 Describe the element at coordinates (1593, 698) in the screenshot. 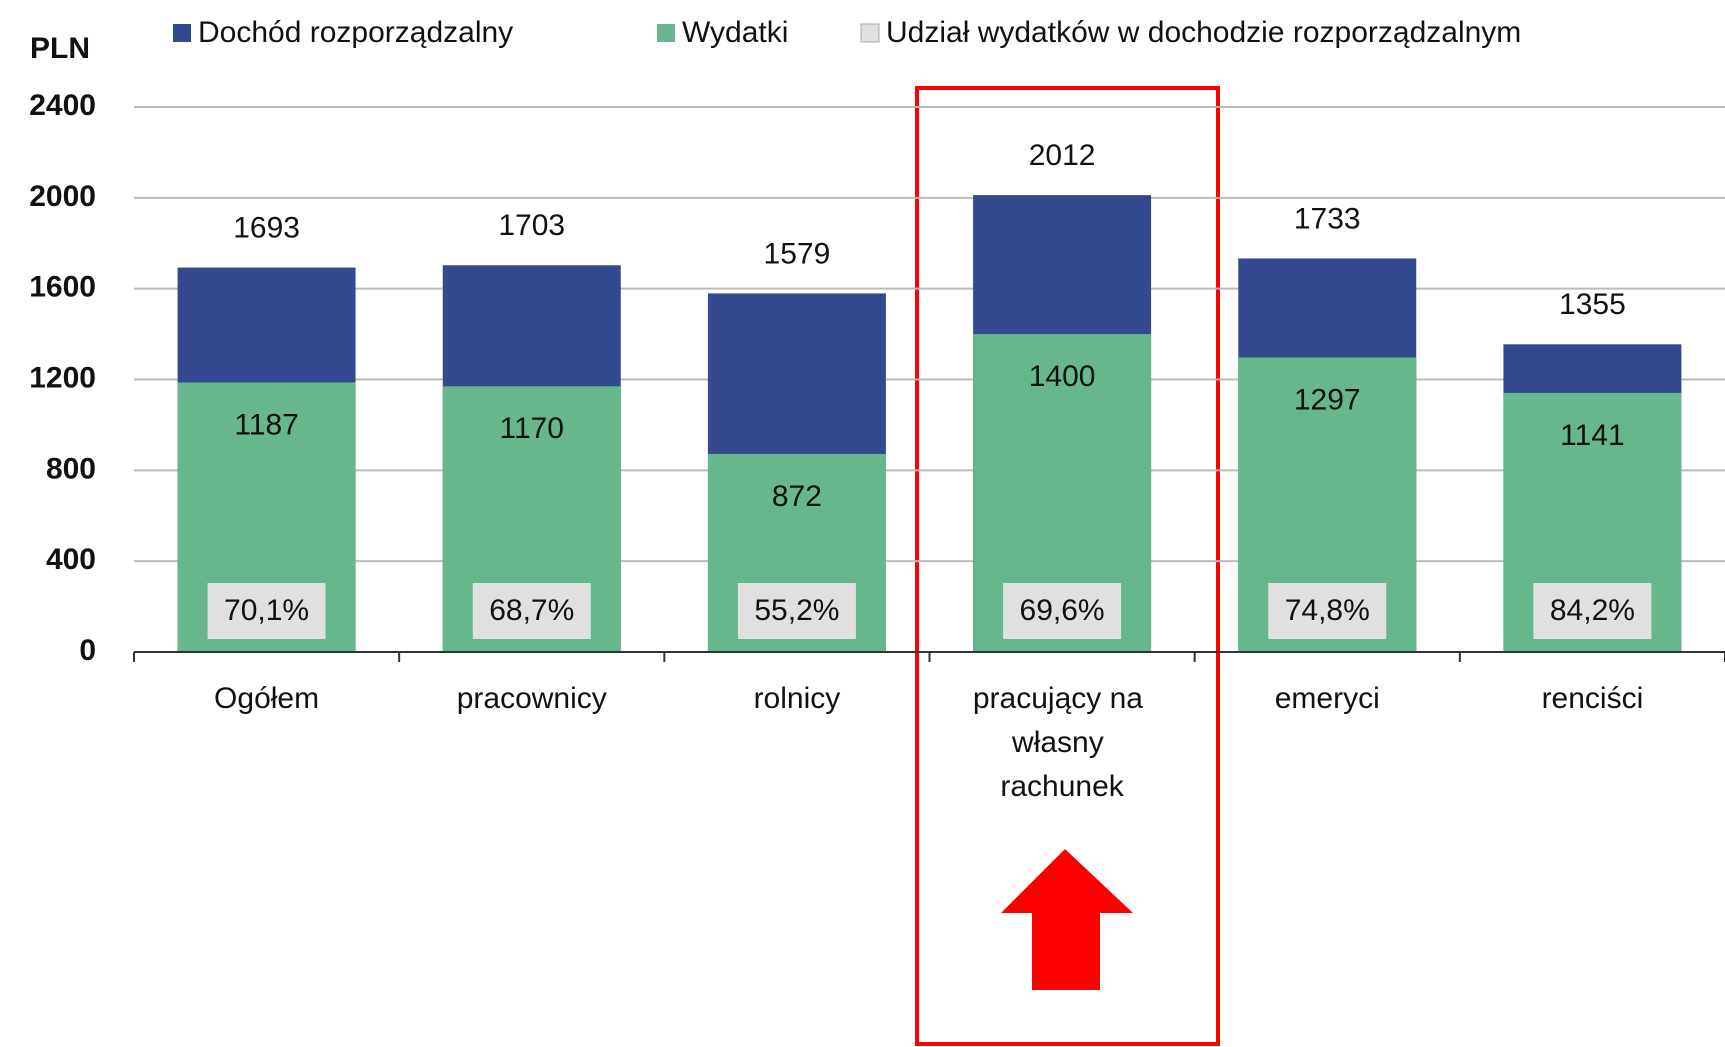

I see `x-tick-label: renciści` at that location.